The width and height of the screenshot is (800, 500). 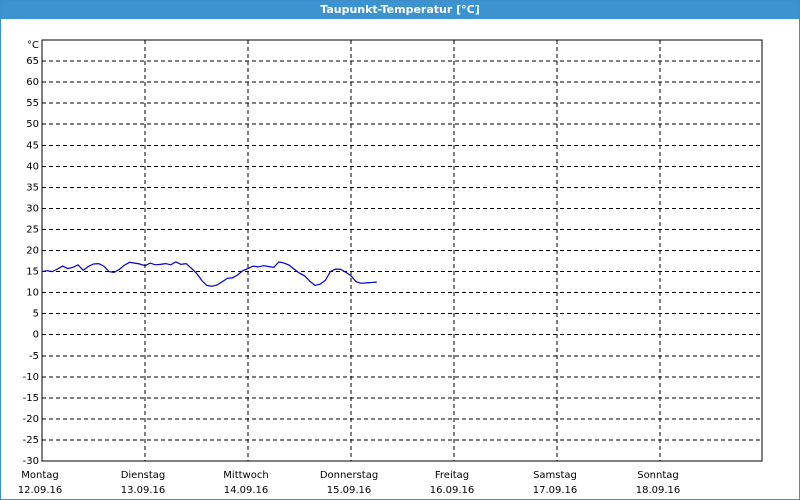 I want to click on x-tick-date-label: 12.09.16, so click(x=40, y=490).